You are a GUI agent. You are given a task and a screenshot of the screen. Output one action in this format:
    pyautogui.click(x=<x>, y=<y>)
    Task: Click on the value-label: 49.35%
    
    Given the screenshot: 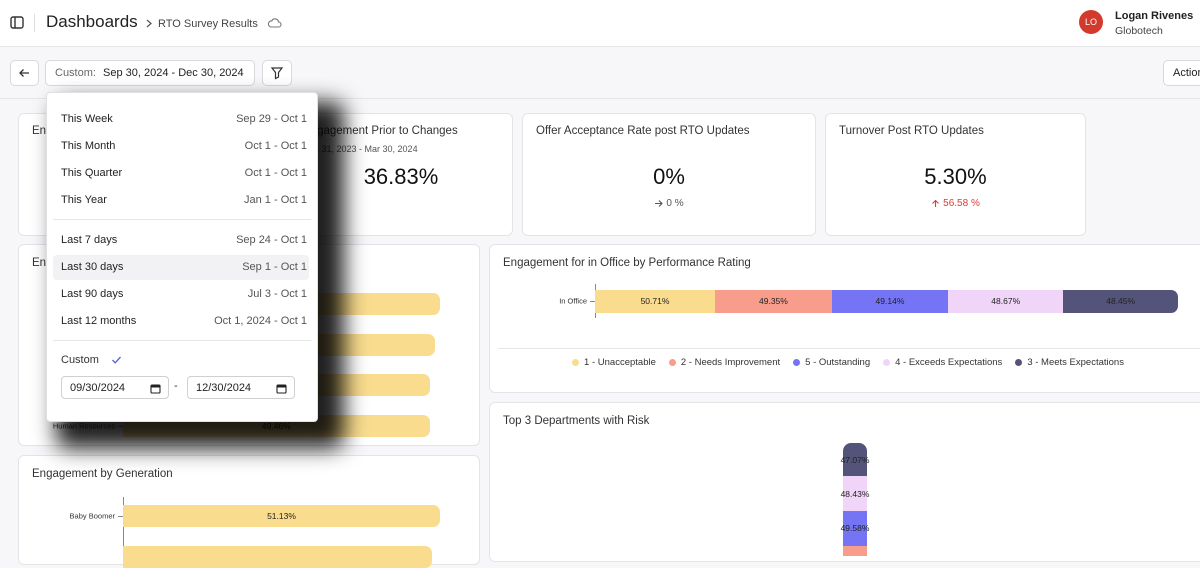 What is the action you would take?
    pyautogui.click(x=773, y=301)
    